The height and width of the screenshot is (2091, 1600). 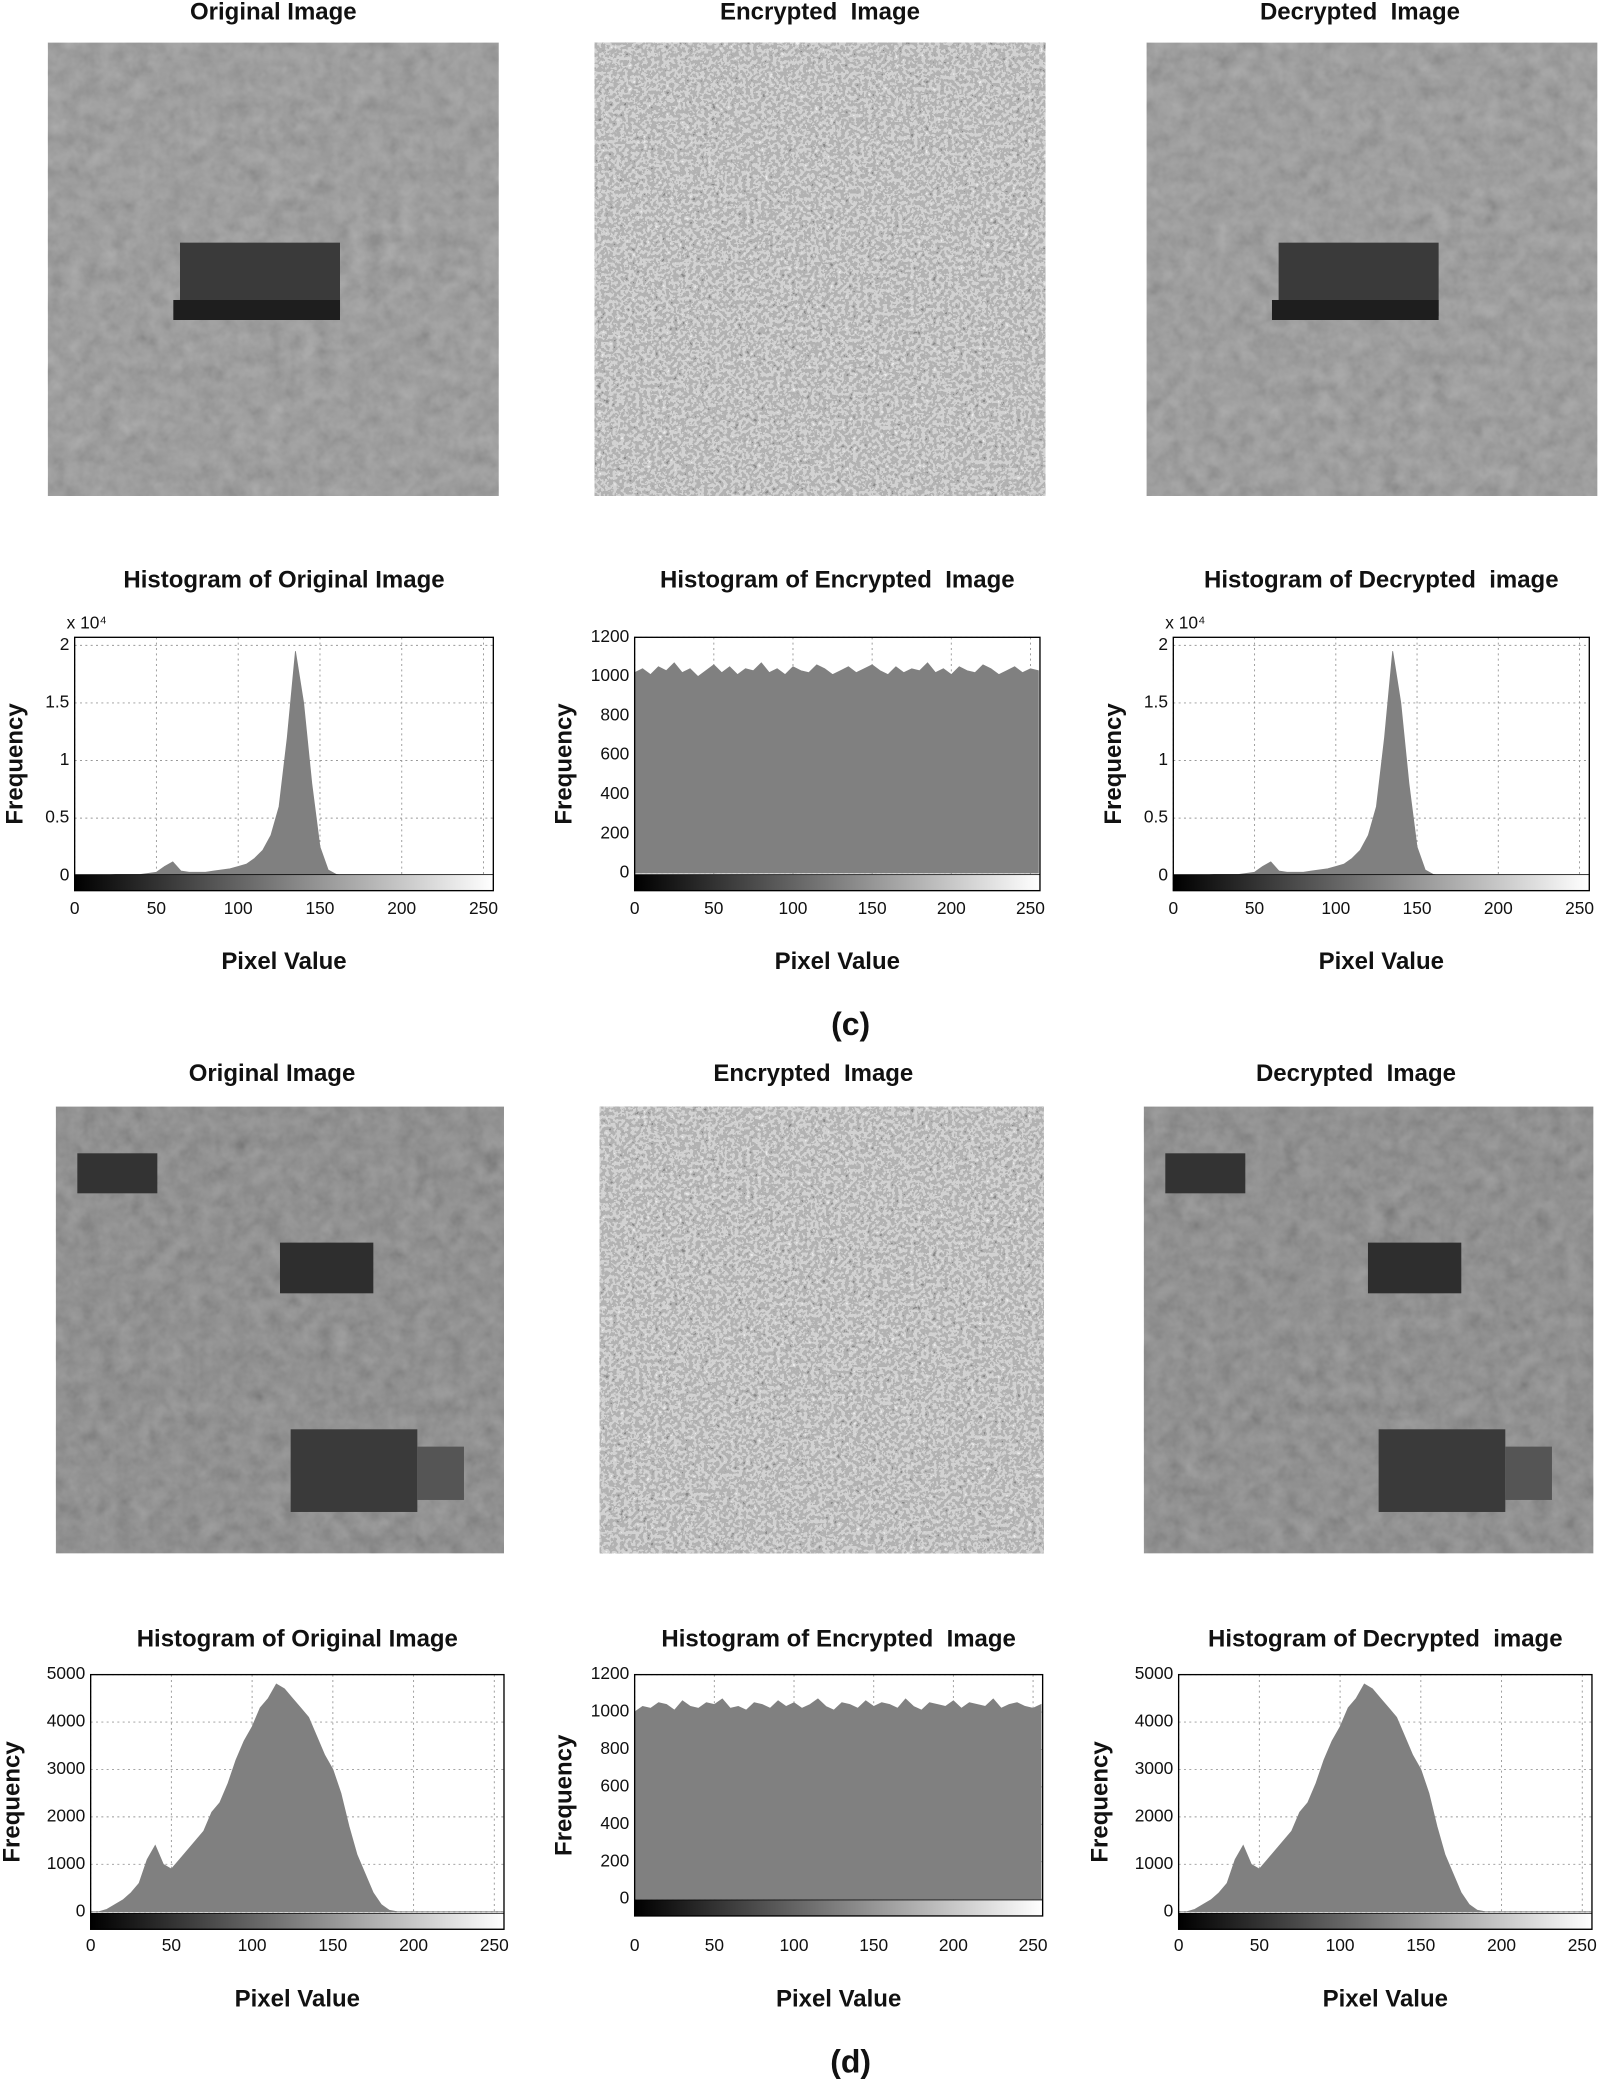 What do you see at coordinates (1185, 623) in the screenshot?
I see `y-scale-label: x 10⁴` at bounding box center [1185, 623].